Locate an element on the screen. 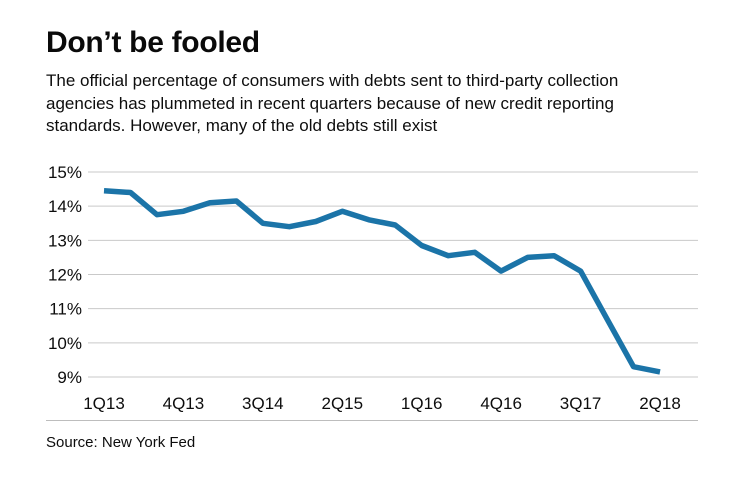 This screenshot has width=740, height=482. chart-title: Don’t be fooled is located at coordinates (153, 42).